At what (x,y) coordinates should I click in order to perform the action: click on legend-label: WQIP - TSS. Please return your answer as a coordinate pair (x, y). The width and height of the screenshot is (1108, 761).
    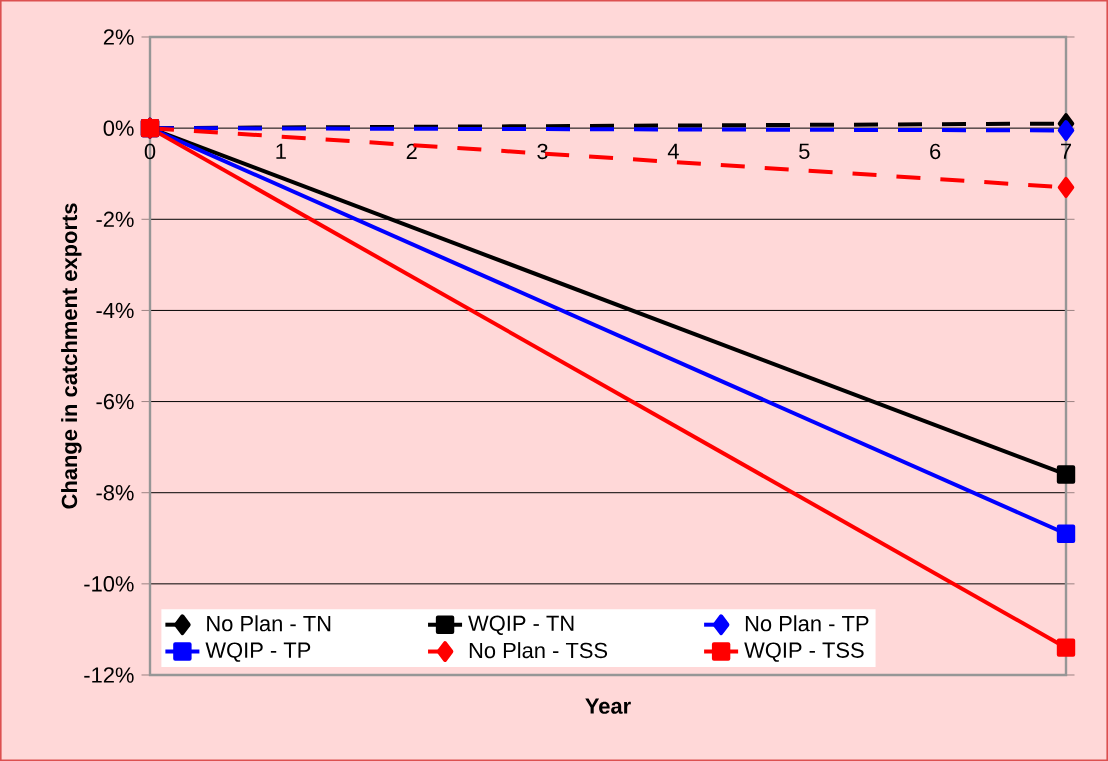
    Looking at the image, I should click on (804, 652).